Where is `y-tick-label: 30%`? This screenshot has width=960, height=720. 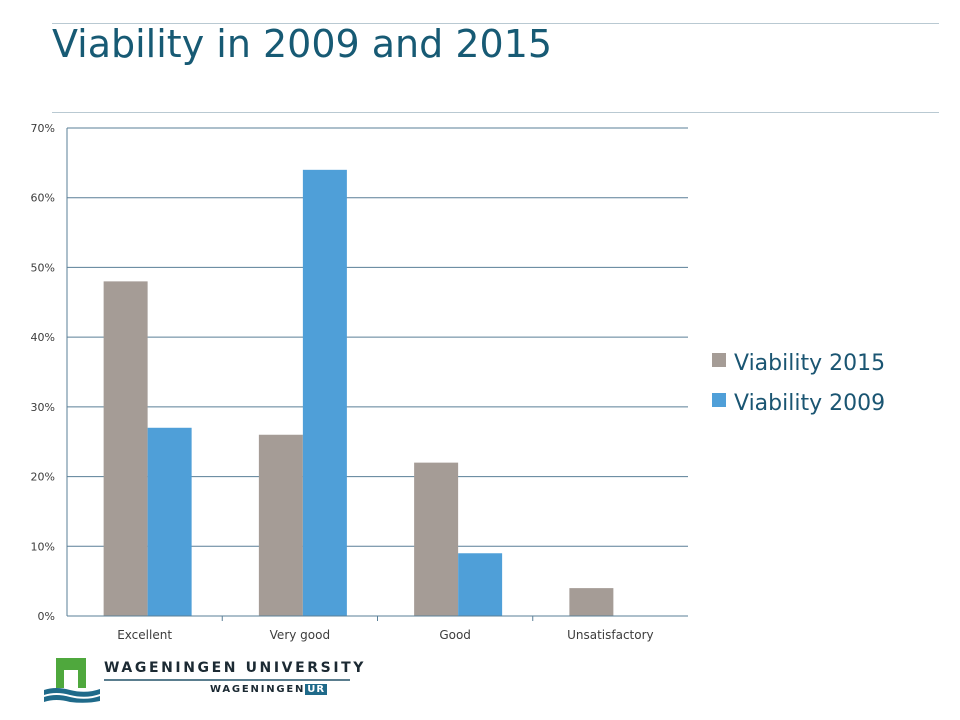
y-tick-label: 30% is located at coordinates (43, 407).